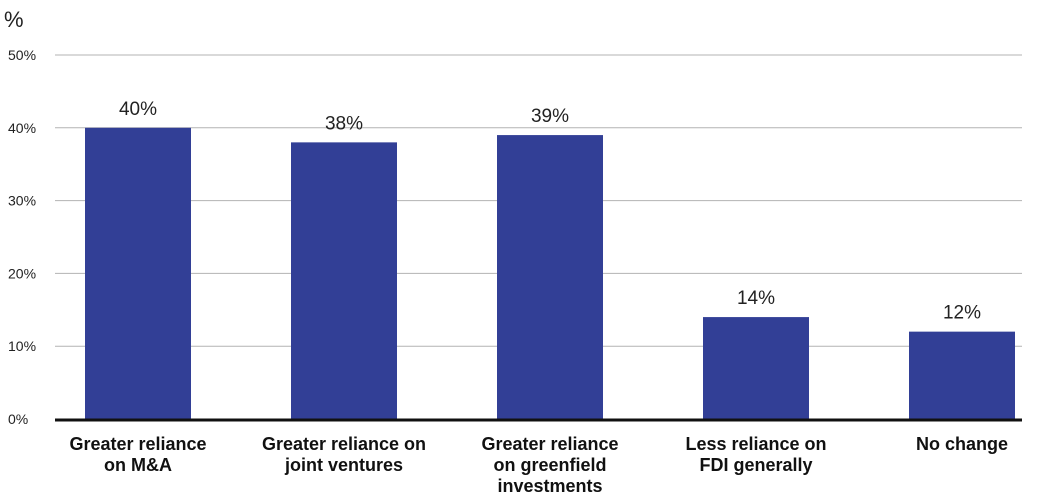 Image resolution: width=1037 pixels, height=503 pixels. I want to click on category-label-line: FDI generally, so click(755, 465).